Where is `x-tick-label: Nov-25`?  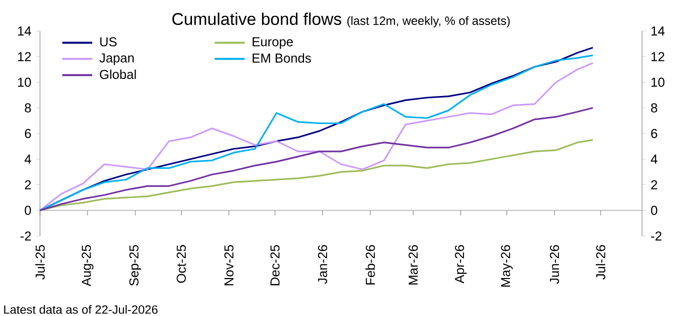
x-tick-label: Nov-25 is located at coordinates (229, 265).